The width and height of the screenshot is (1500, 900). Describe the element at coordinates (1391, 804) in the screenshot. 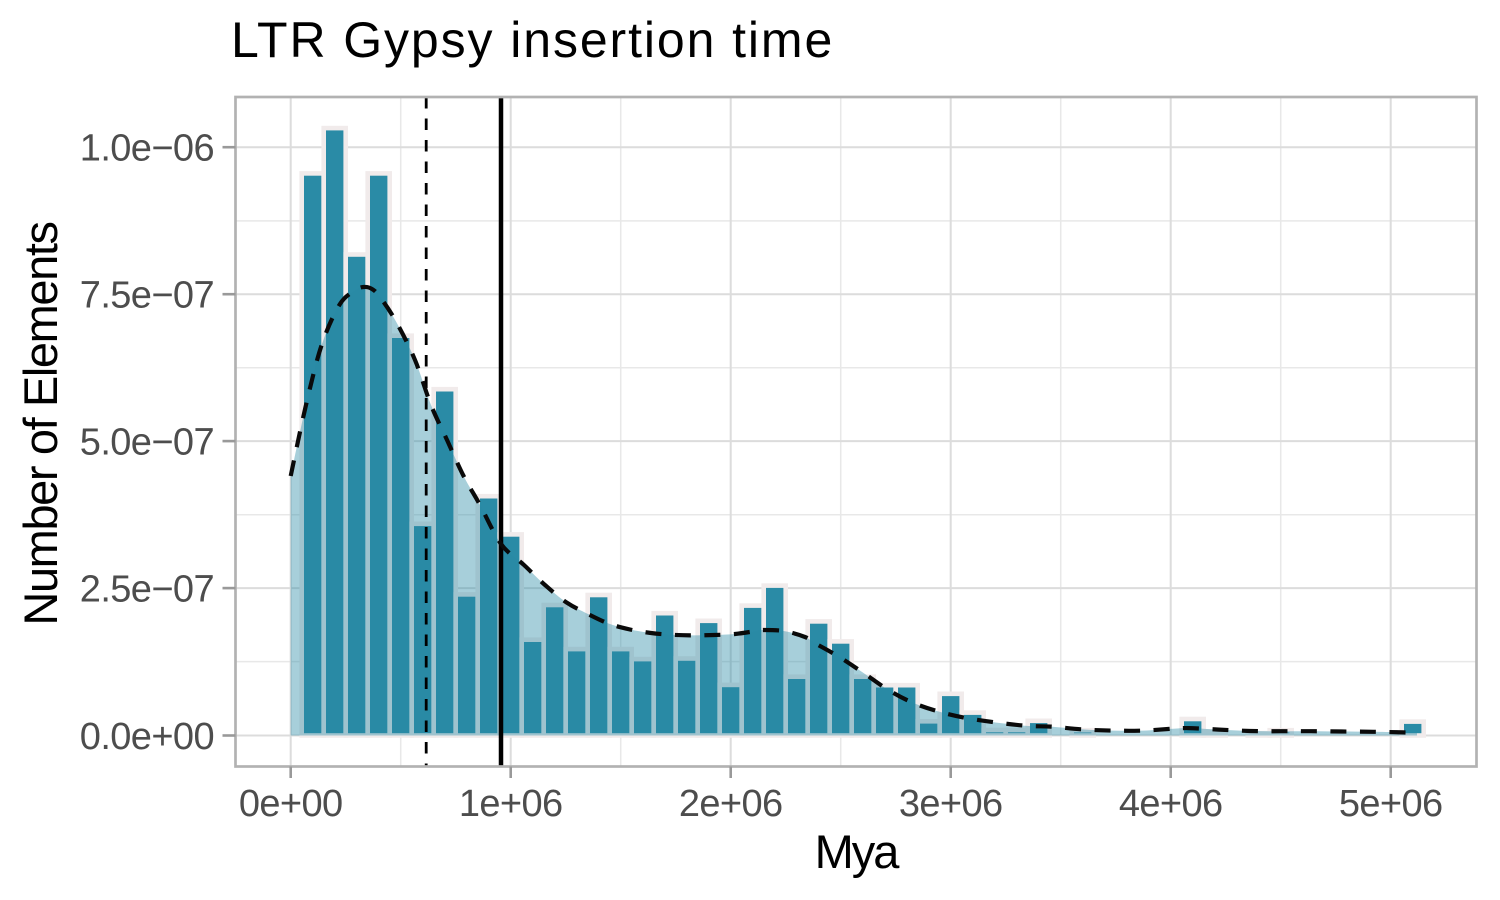

I see `svg-text: 5e+06` at that location.